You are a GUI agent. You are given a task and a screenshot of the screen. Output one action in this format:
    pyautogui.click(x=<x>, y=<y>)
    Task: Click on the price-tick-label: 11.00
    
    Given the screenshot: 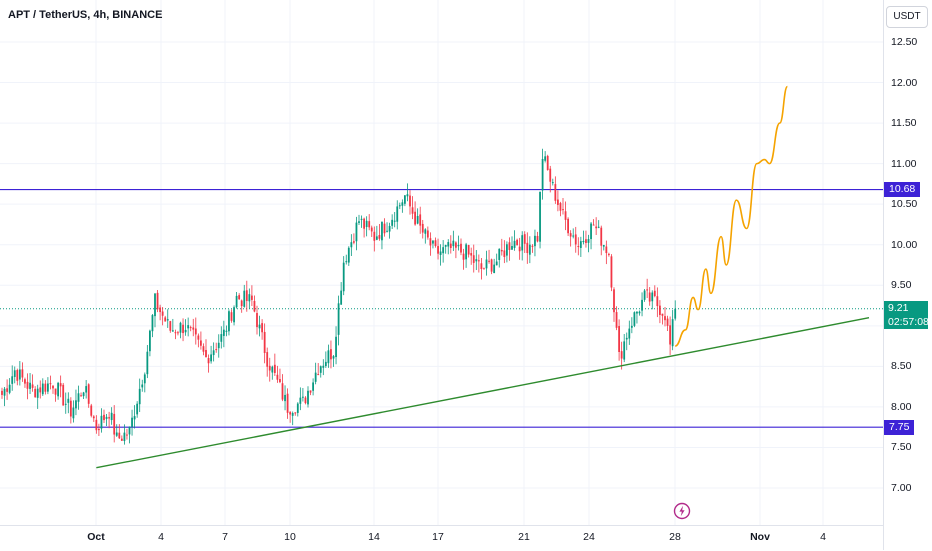 What is the action you would take?
    pyautogui.click(x=904, y=163)
    